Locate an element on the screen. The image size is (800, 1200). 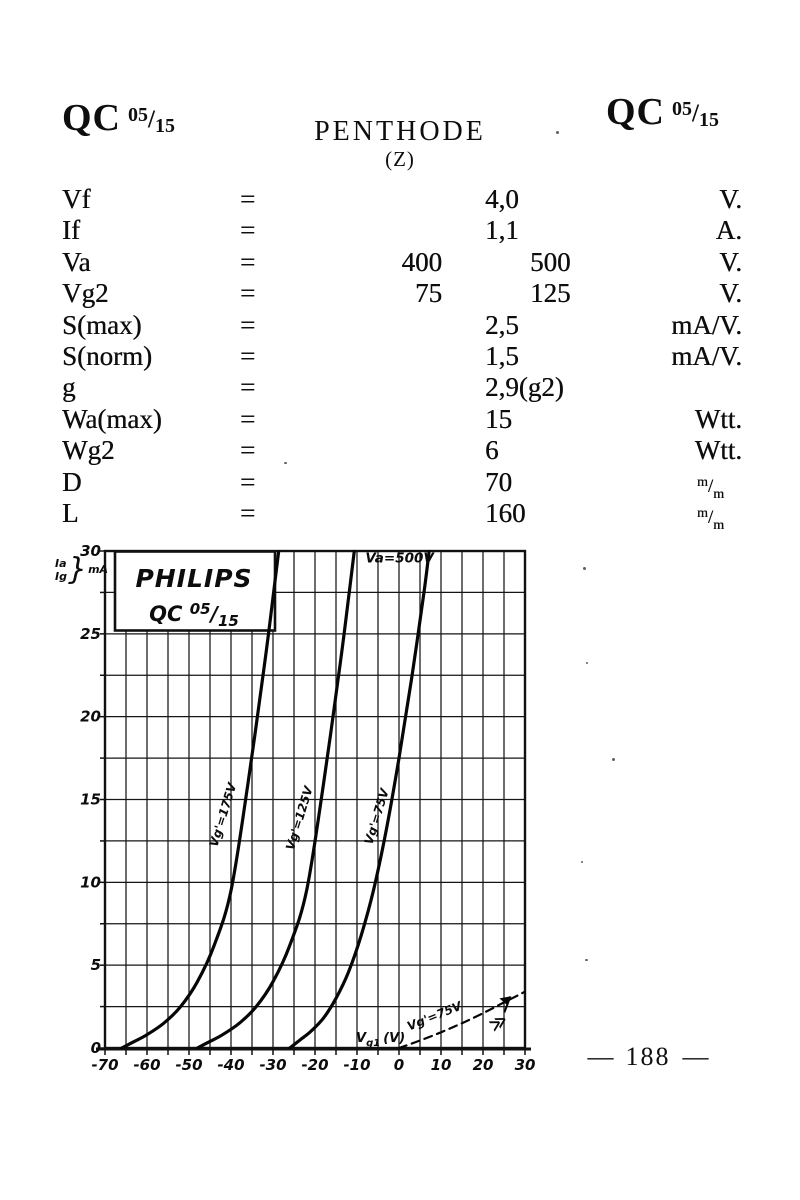
spec-label: g is located at coordinates (69, 387).